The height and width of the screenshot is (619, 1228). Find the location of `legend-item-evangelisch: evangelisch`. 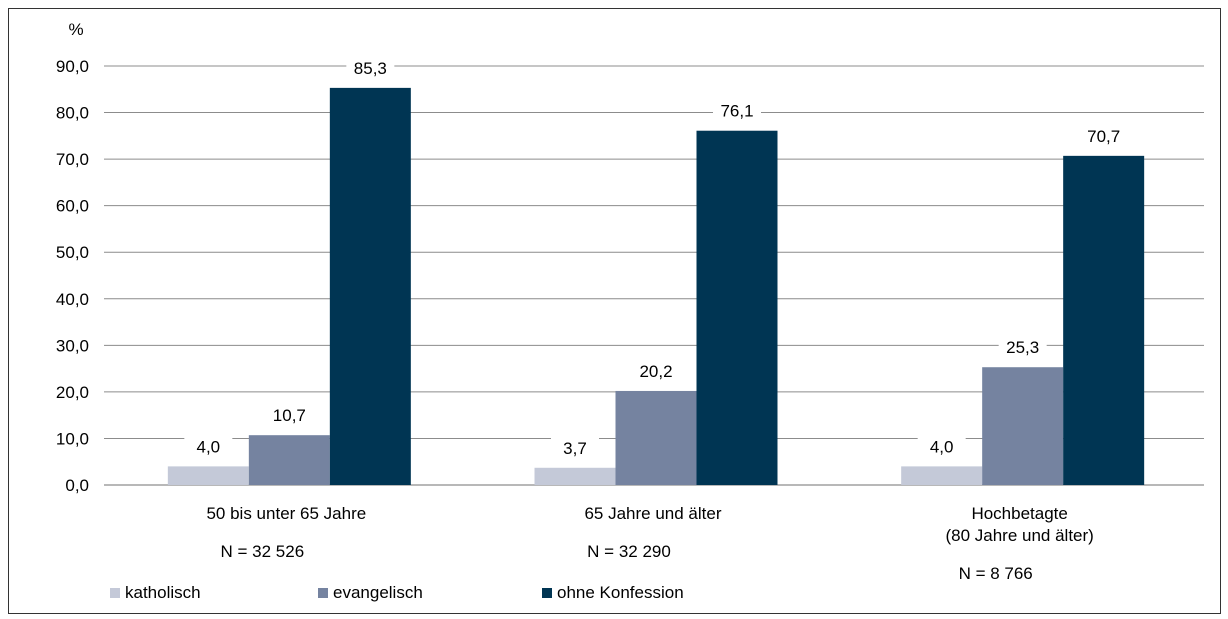

legend-item-evangelisch: evangelisch is located at coordinates (370, 593).